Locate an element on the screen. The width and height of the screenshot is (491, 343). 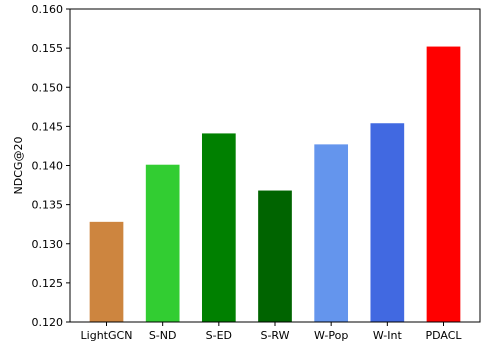
x-axis: LightGCN S-ND S-ED S-RW W-Pop W-Int PDACL is located at coordinates (271, 332).